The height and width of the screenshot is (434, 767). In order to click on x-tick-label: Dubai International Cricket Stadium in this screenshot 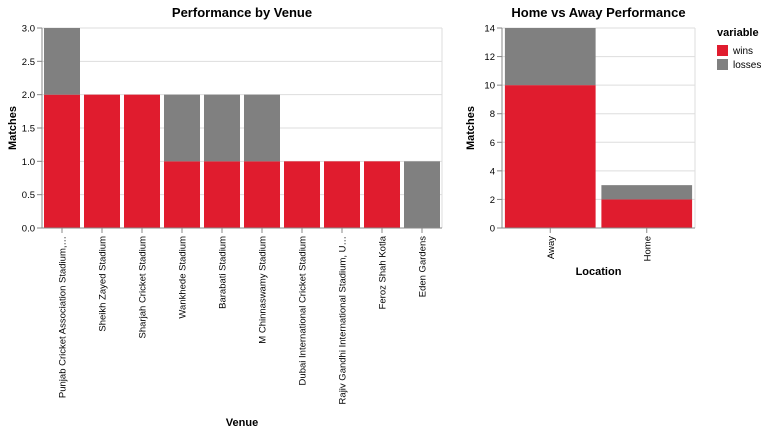, I will do `click(303, 311)`.